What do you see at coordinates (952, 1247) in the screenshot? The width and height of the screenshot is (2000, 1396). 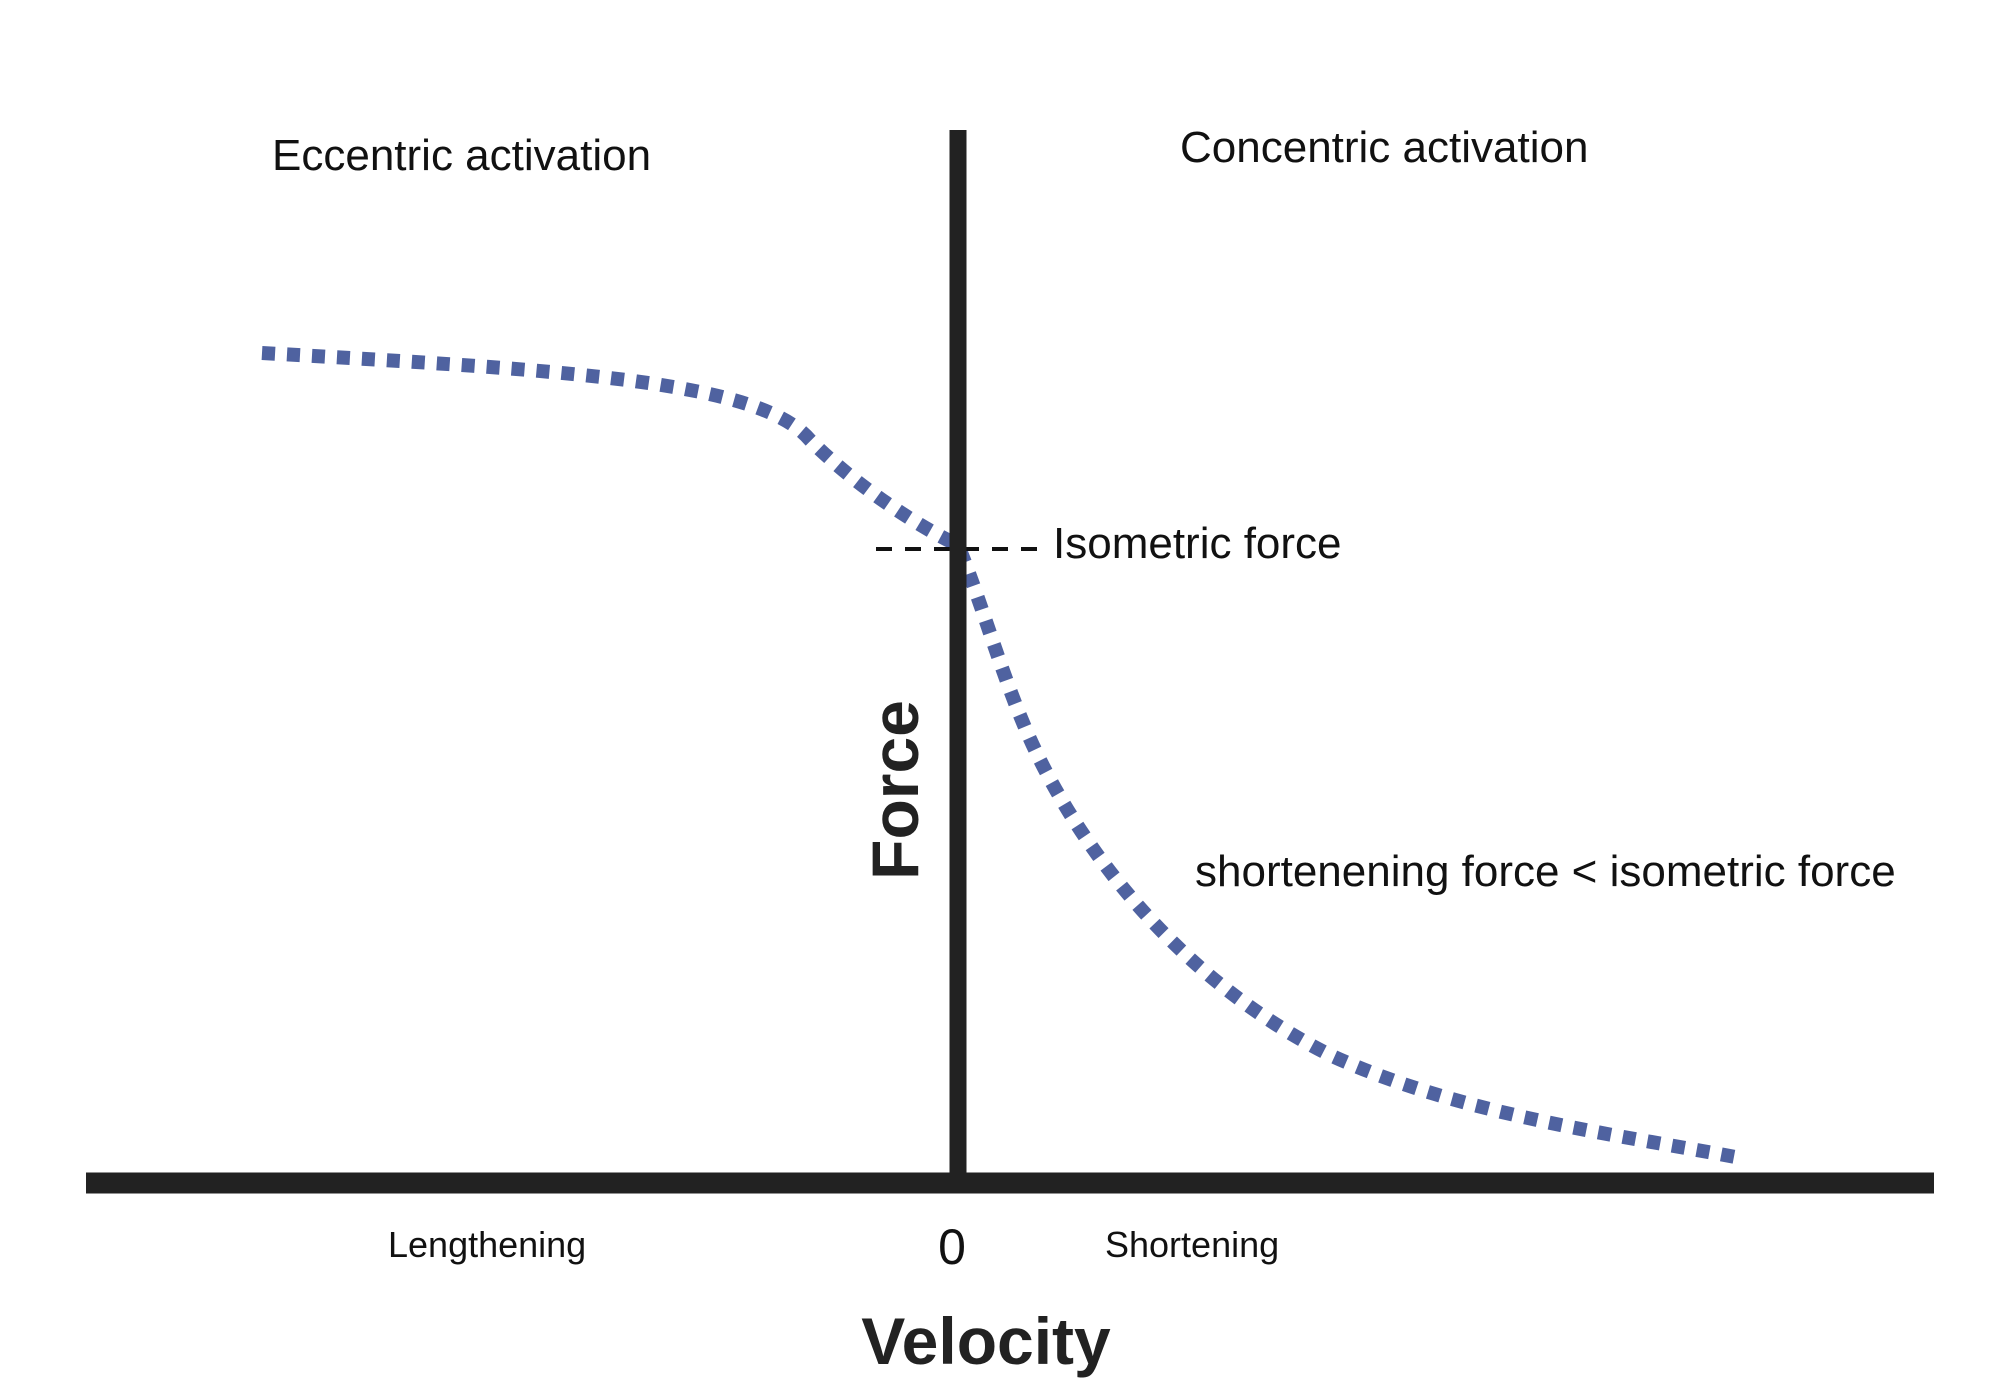 I see `zero-label: 0` at bounding box center [952, 1247].